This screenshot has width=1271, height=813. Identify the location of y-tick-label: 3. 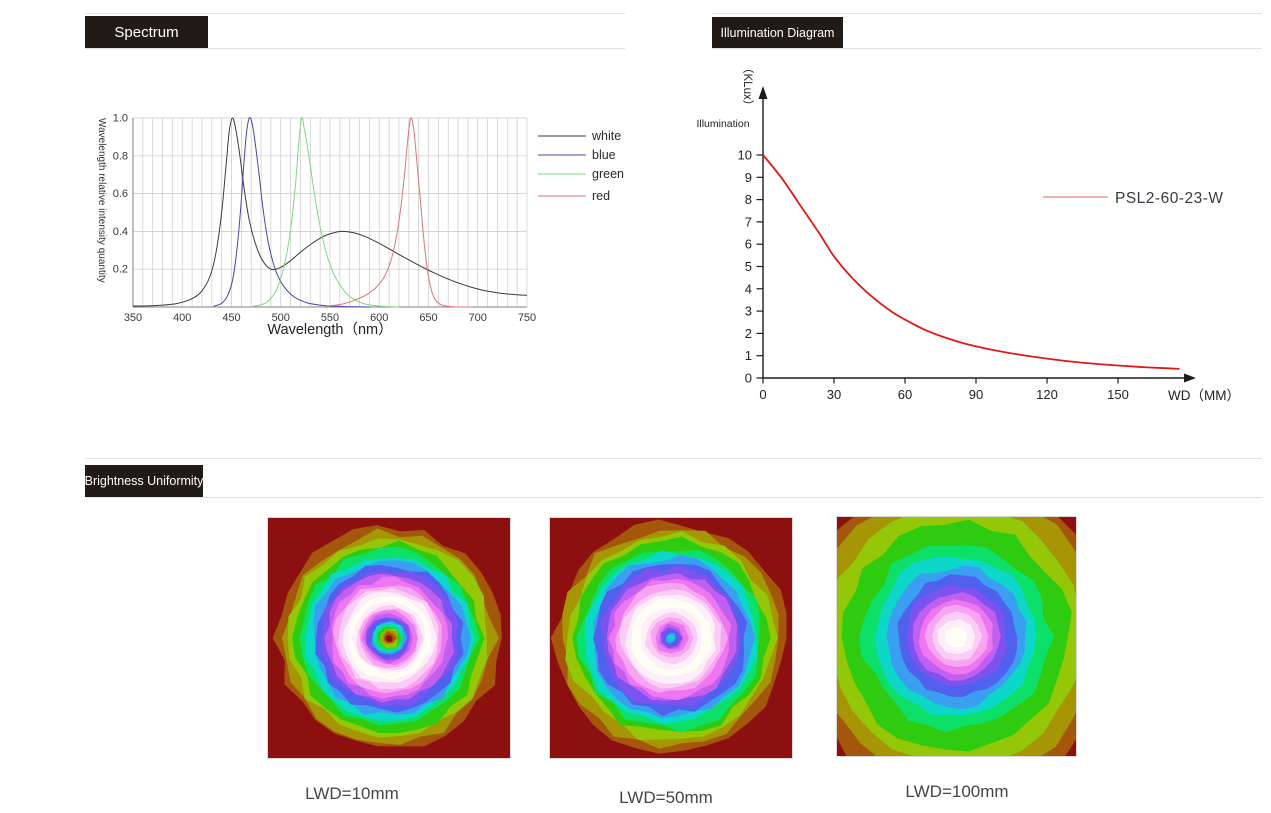
(748, 311).